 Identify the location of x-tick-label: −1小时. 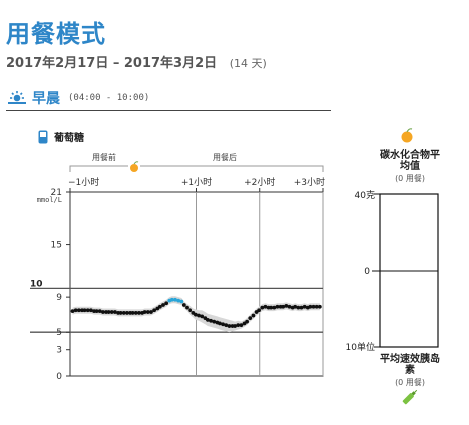
(83, 182).